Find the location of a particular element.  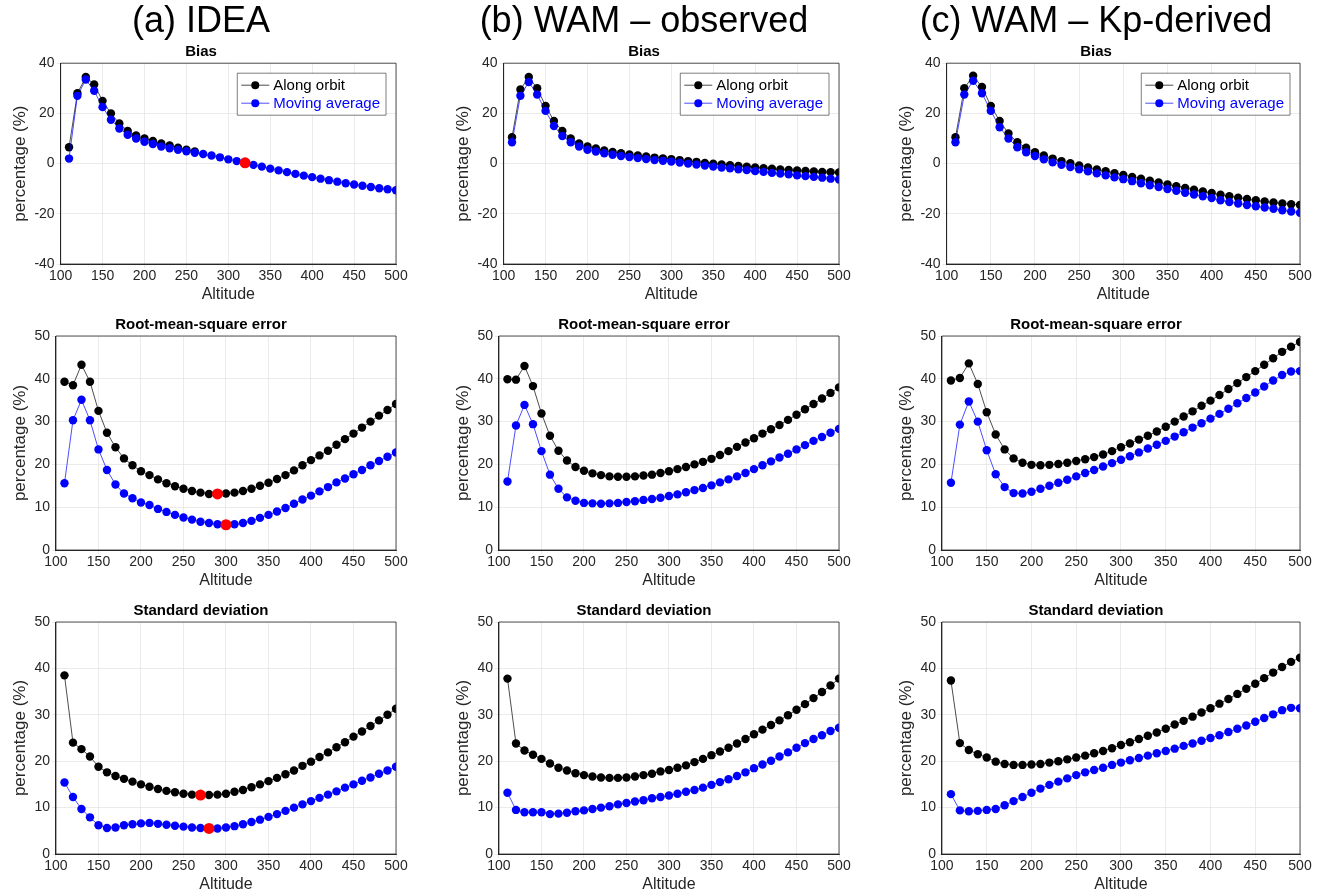

x-tick-label: 200 is located at coordinates (1035, 275).